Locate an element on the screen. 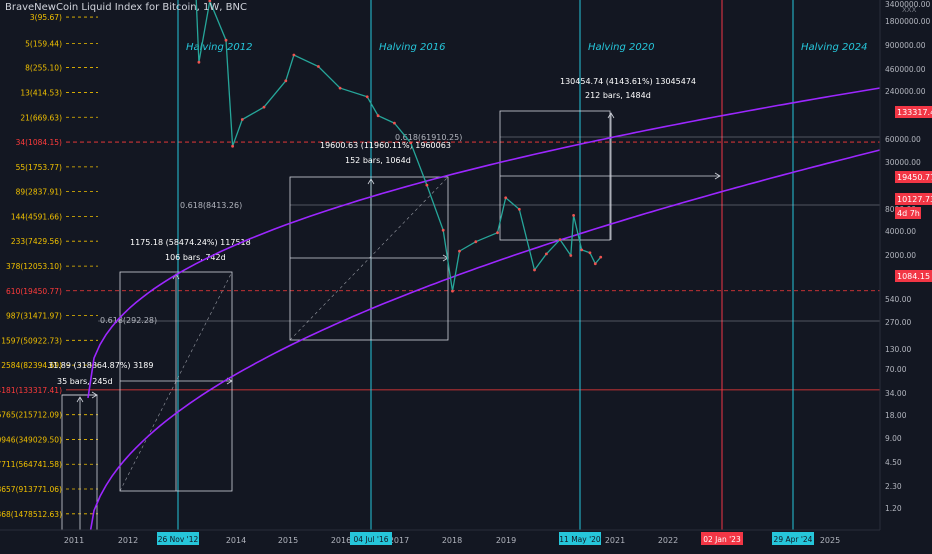 This screenshot has width=932, height=554. y-axis-tick: 900000.00 is located at coordinates (905, 45).